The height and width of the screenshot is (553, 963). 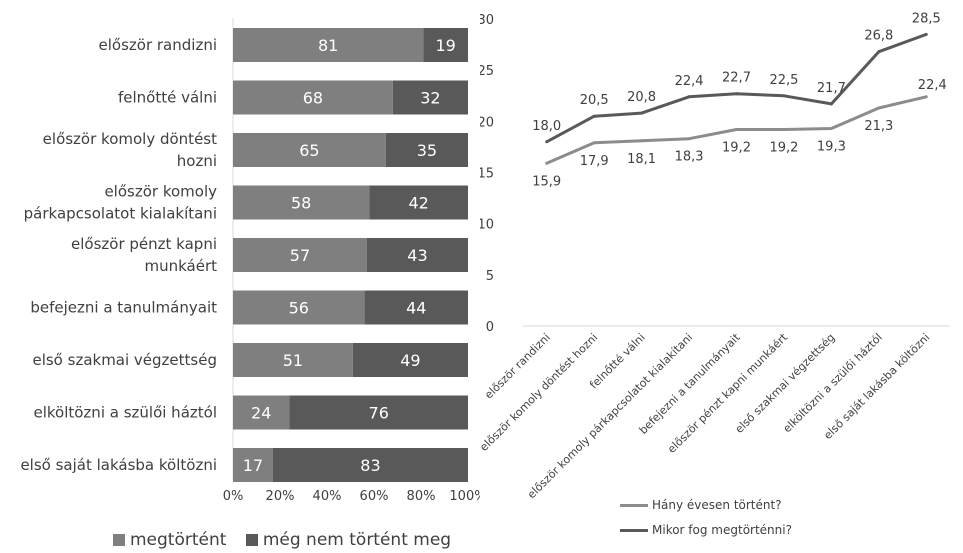 I want to click on y-tick-label: 10, so click(x=487, y=225).